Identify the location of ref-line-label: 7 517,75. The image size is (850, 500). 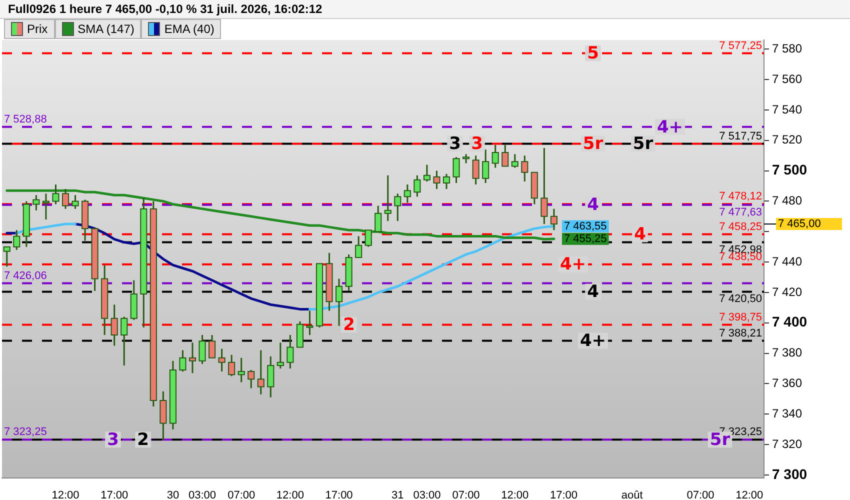
(740, 136).